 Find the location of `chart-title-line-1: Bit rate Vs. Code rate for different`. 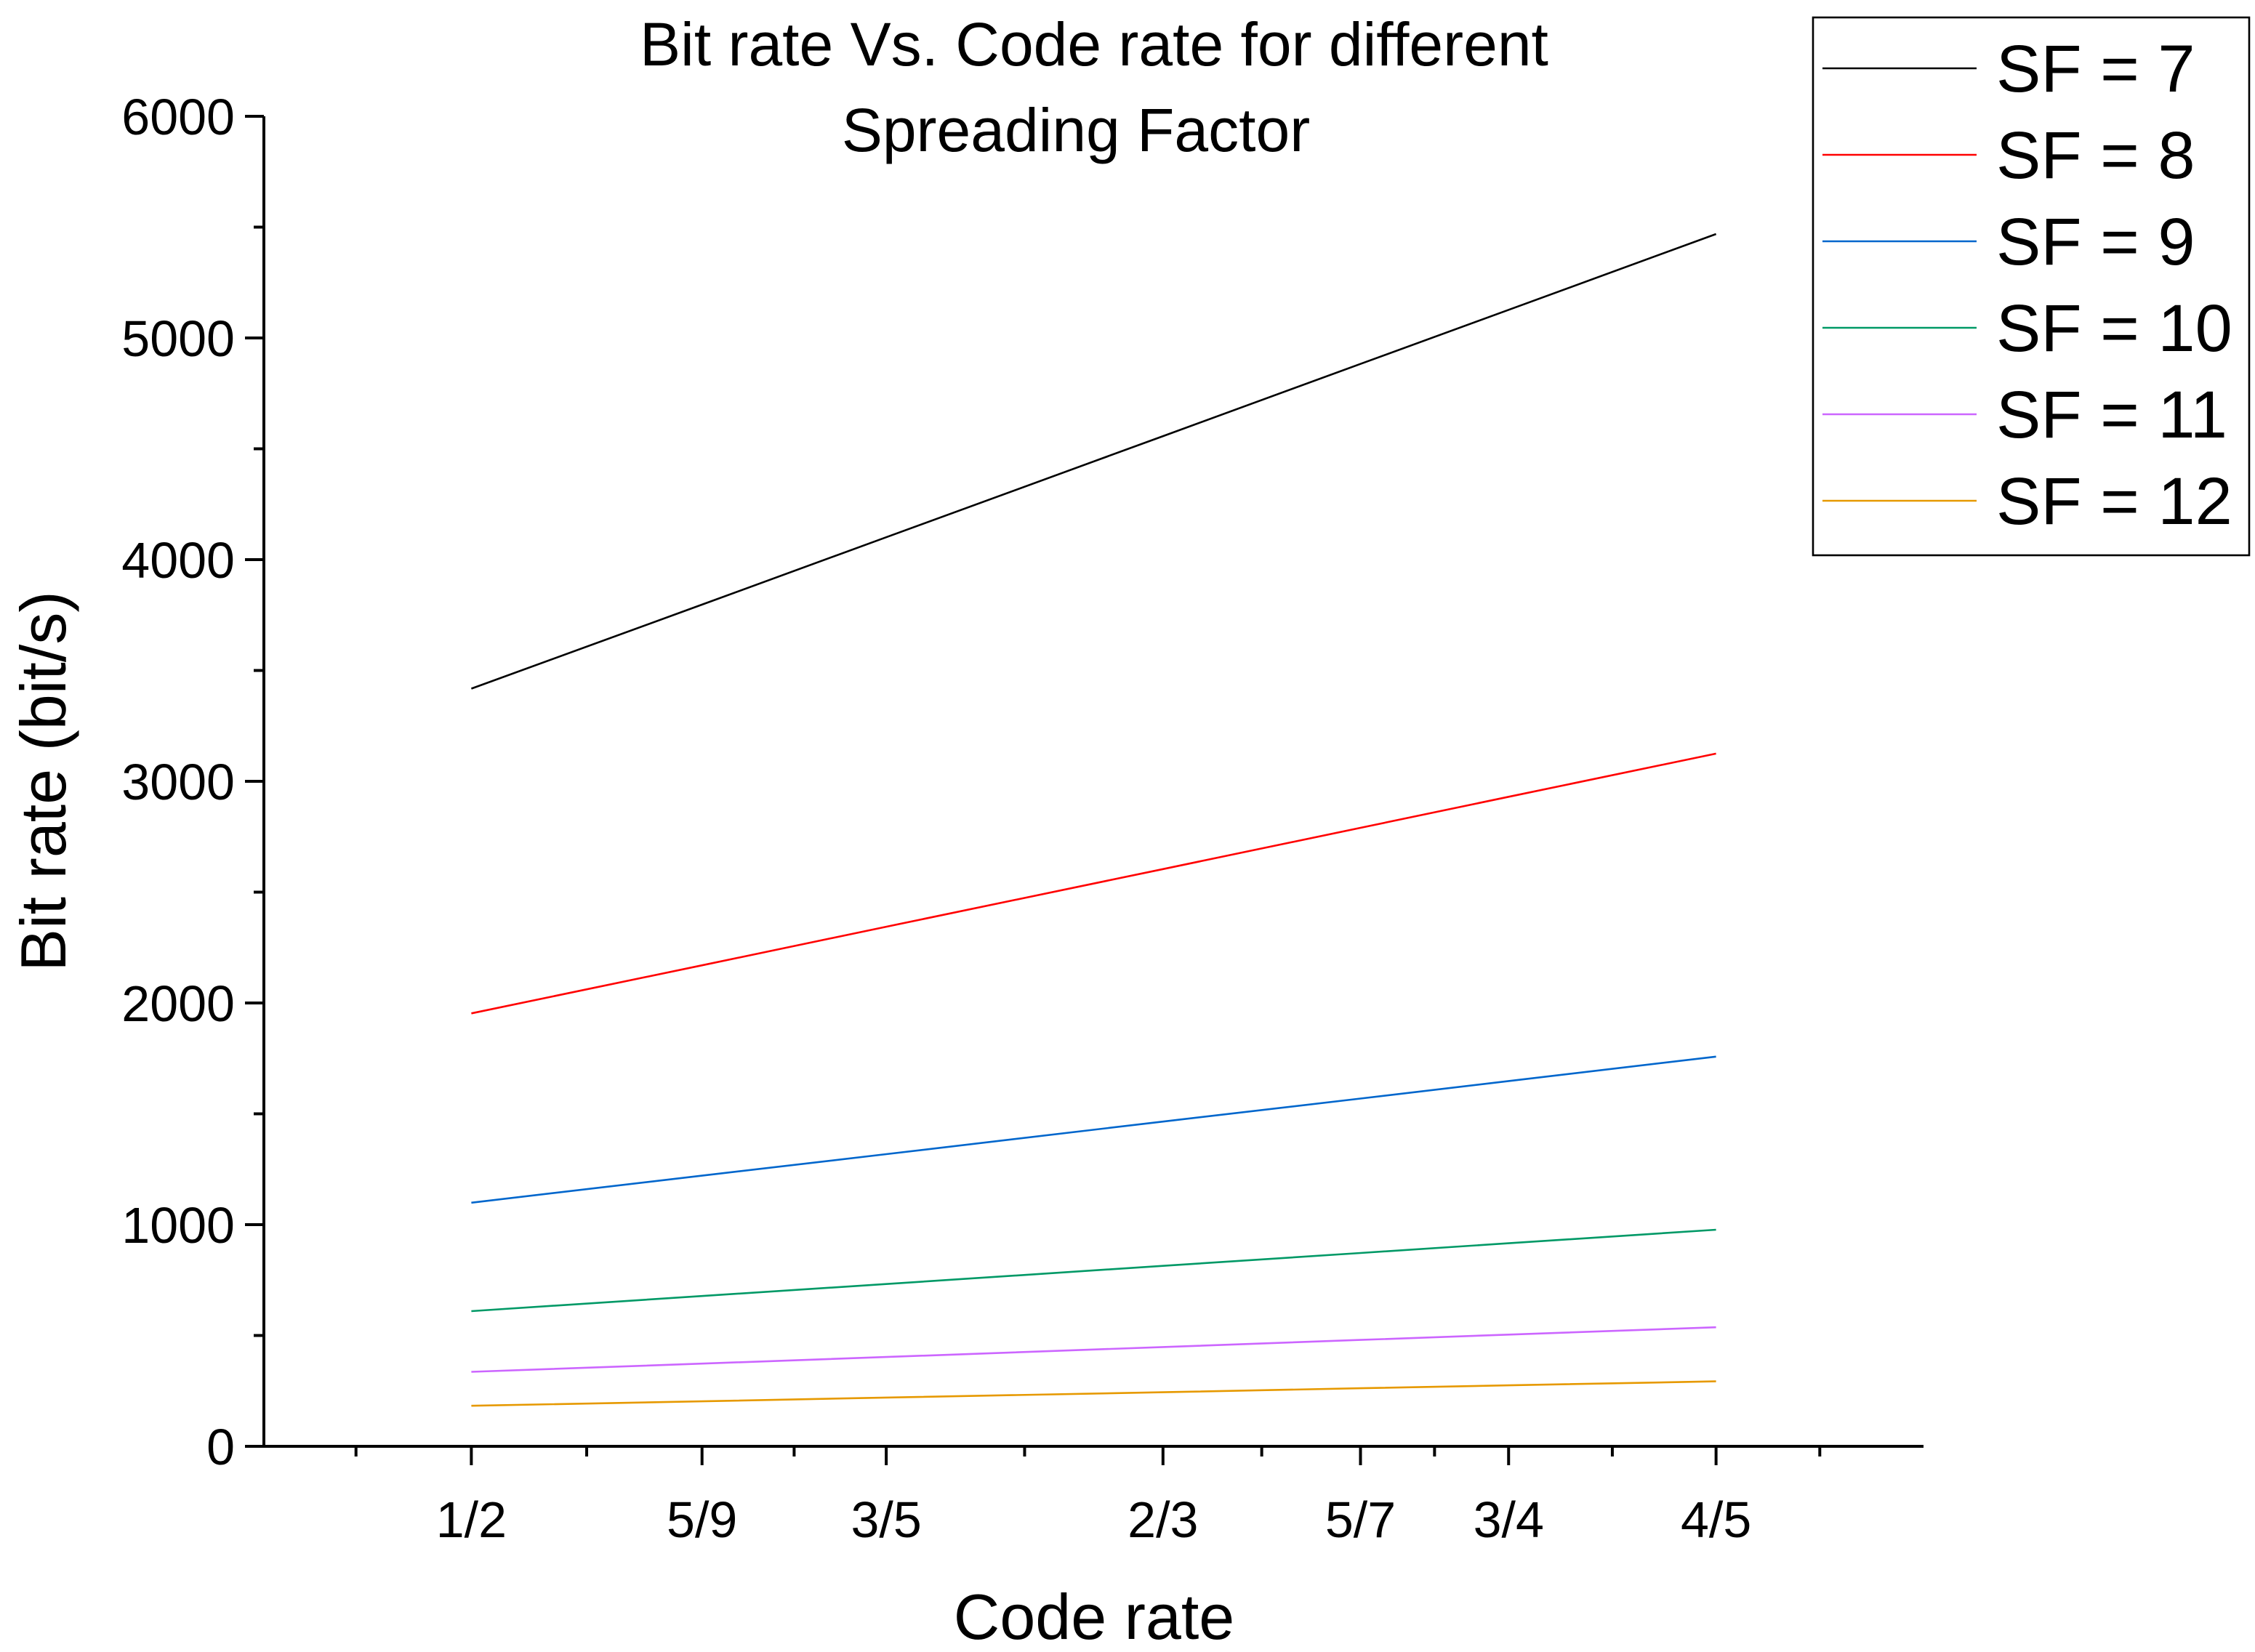

chart-title-line-1: Bit rate Vs. Code rate for different is located at coordinates (1094, 44).